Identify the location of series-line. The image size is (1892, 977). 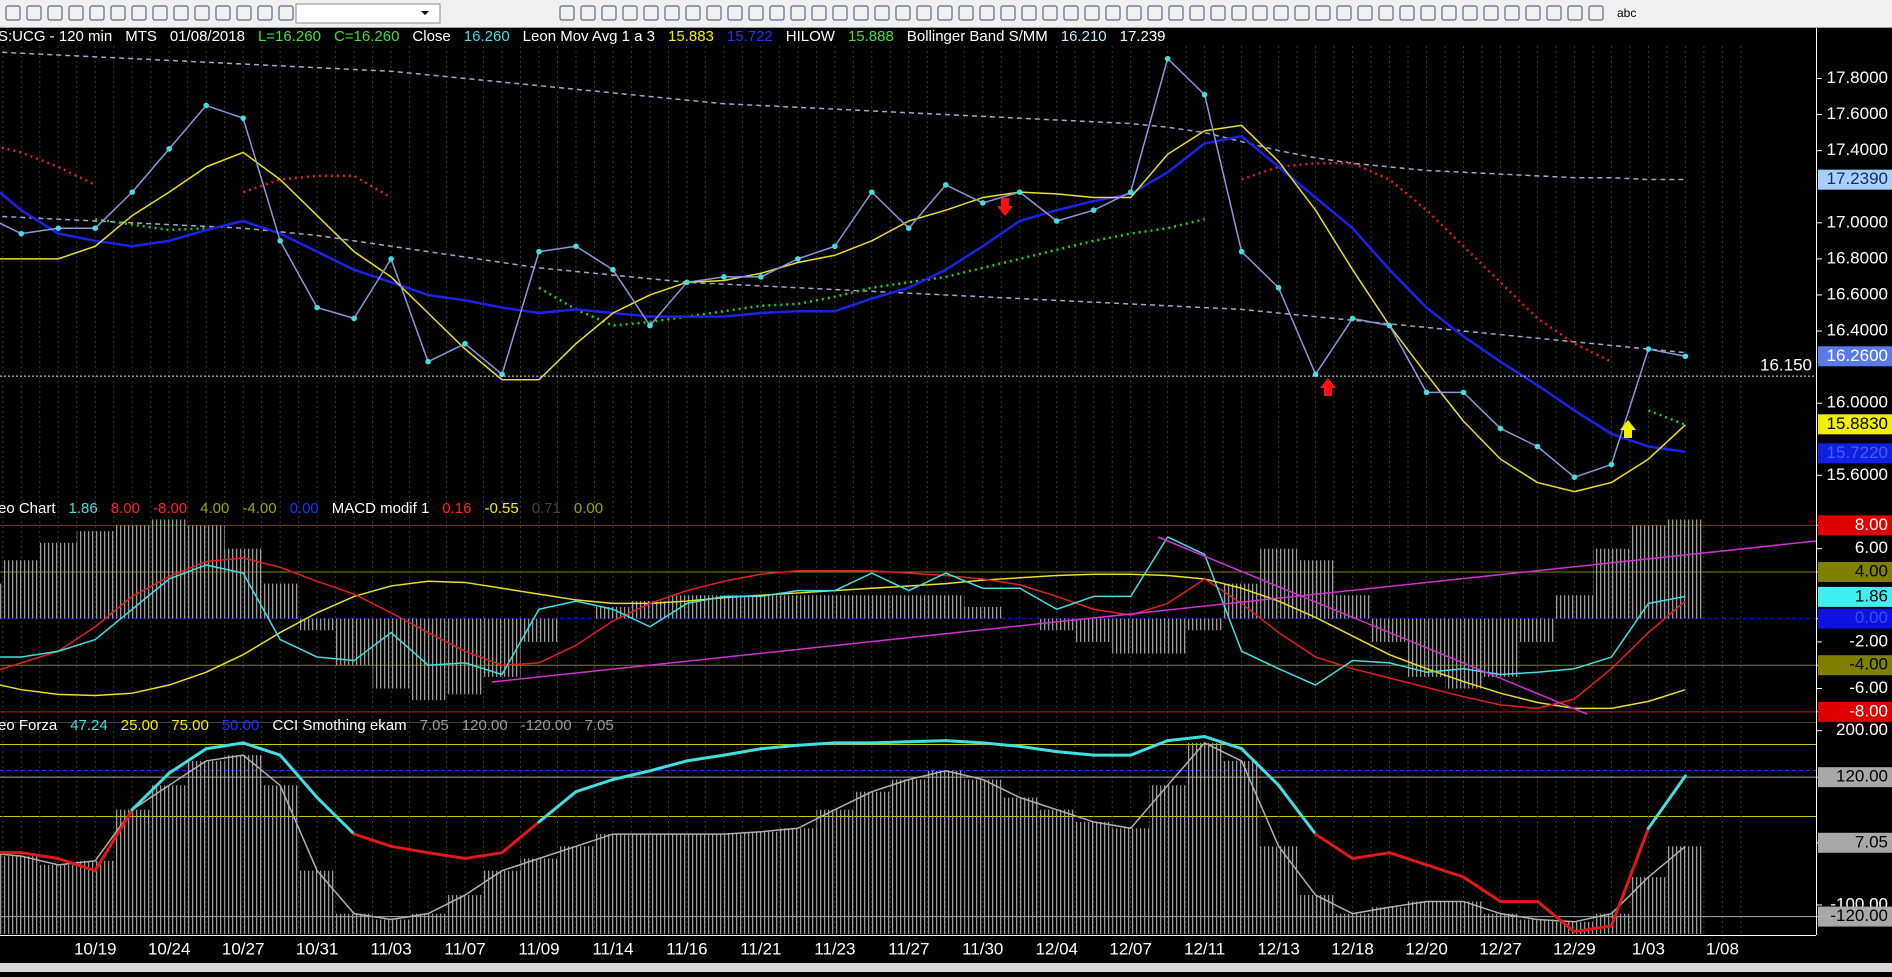
(48, 166).